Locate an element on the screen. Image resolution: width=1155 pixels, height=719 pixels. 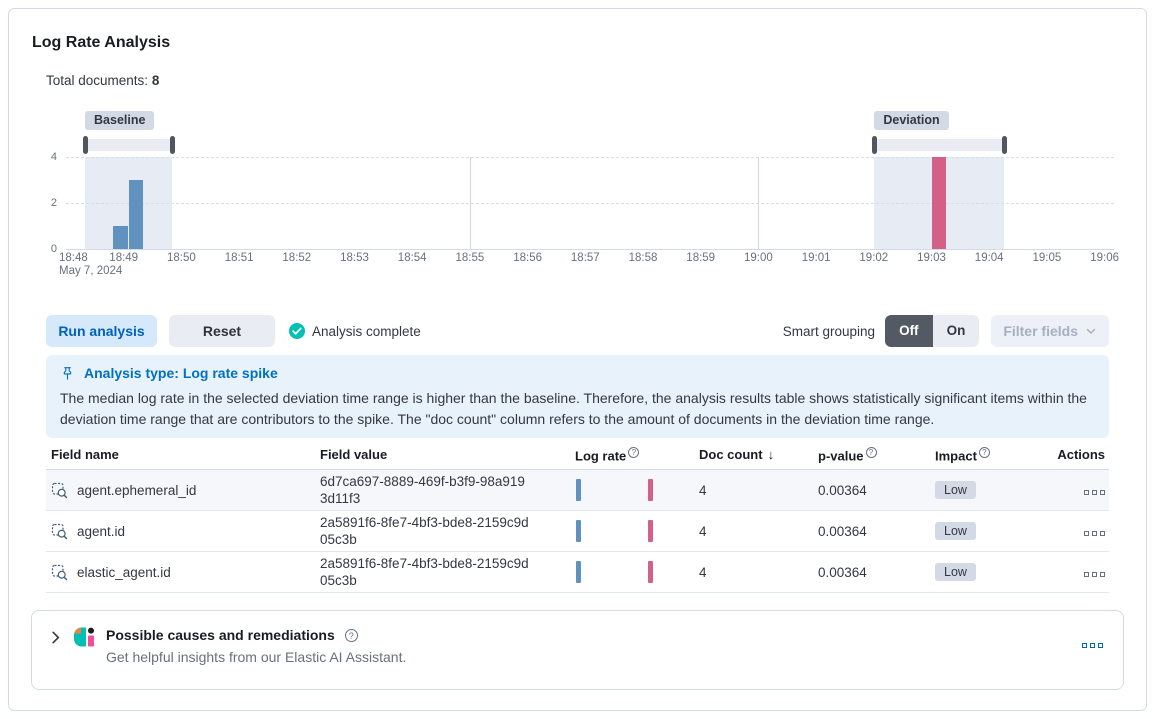
pin-icon is located at coordinates (67, 373).